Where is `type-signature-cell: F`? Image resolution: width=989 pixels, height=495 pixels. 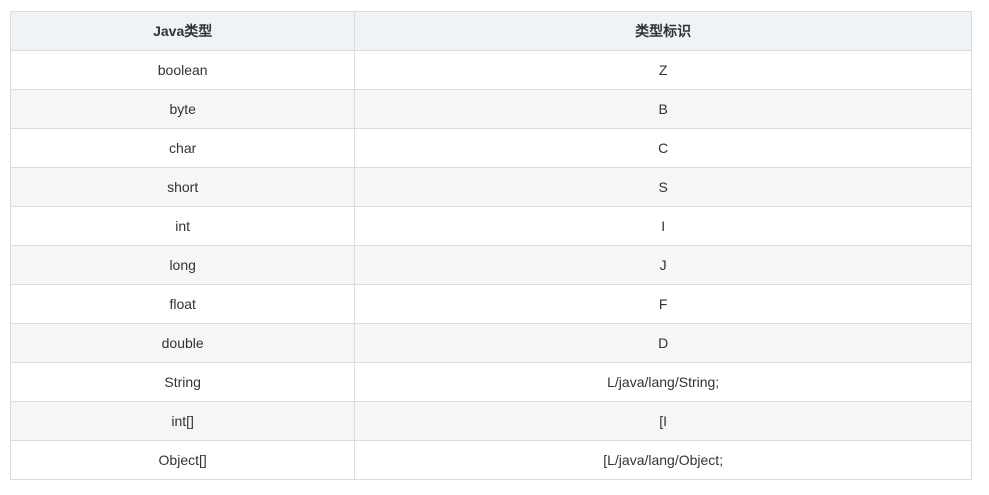 type-signature-cell: F is located at coordinates (663, 304).